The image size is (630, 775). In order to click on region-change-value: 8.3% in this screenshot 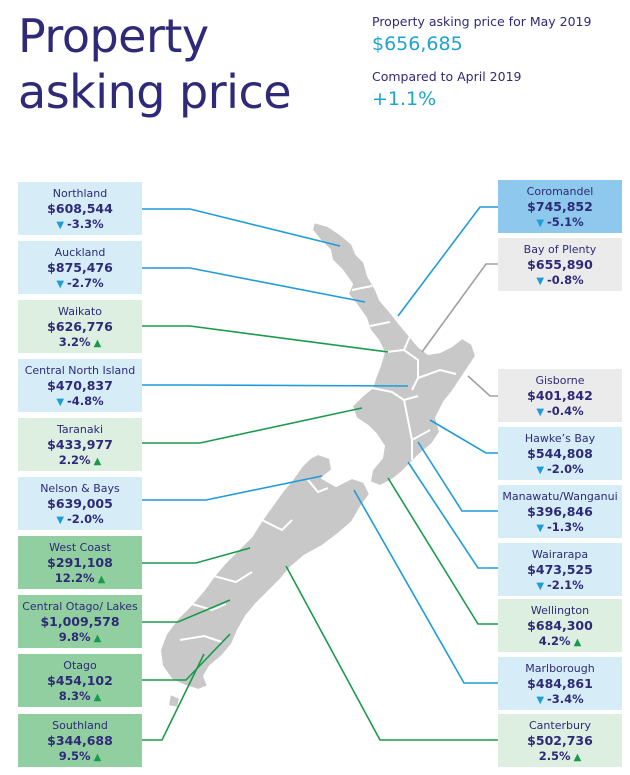, I will do `click(74, 696)`.